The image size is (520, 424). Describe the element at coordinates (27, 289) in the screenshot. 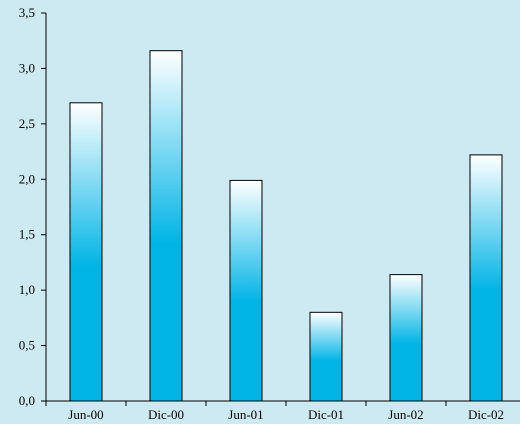

I see `y-tick-label: 1,0` at that location.